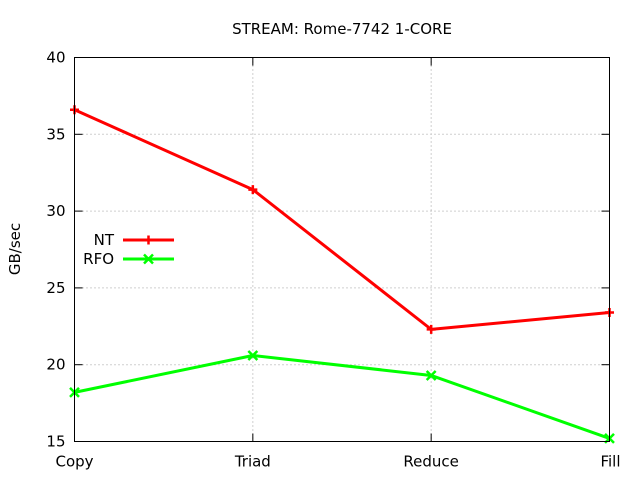  Describe the element at coordinates (55, 211) in the screenshot. I see `y-tick-label: 30` at that location.